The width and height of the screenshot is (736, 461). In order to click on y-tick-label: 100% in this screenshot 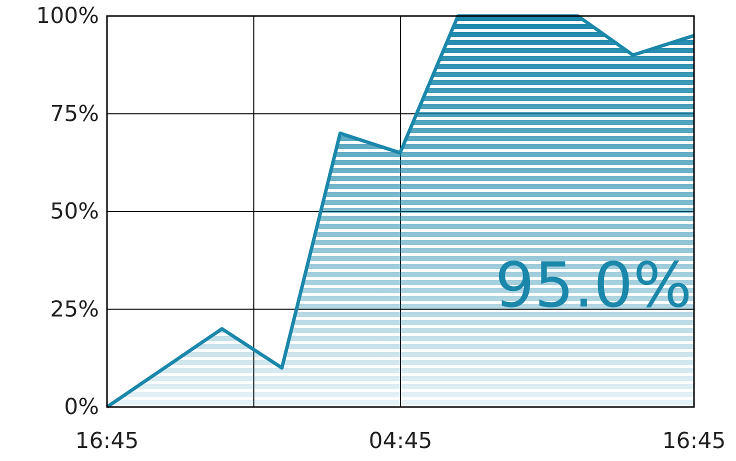, I will do `click(67, 17)`.